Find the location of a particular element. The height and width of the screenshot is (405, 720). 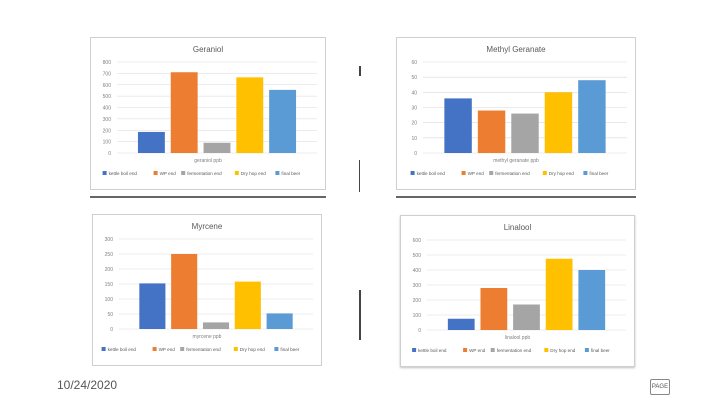

x-axis-label: methyl geranate ppb is located at coordinates (516, 161).